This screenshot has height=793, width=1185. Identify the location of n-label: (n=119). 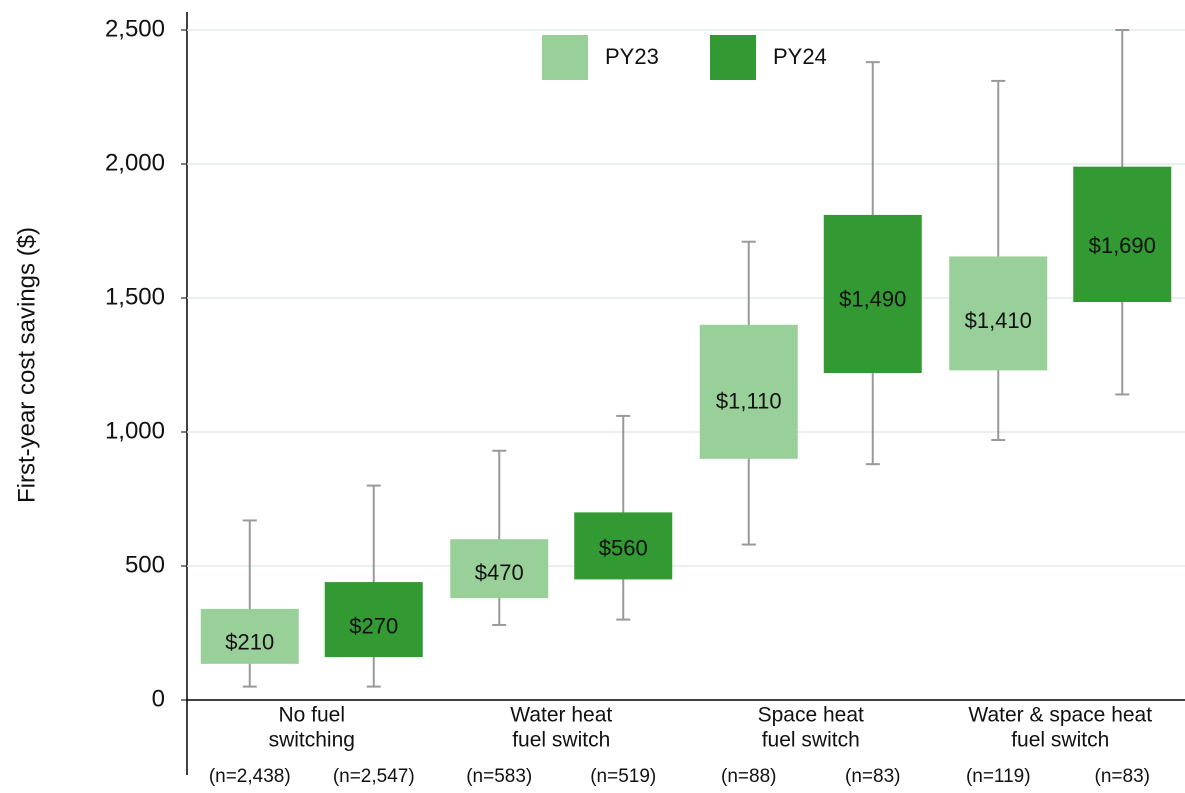
(998, 776).